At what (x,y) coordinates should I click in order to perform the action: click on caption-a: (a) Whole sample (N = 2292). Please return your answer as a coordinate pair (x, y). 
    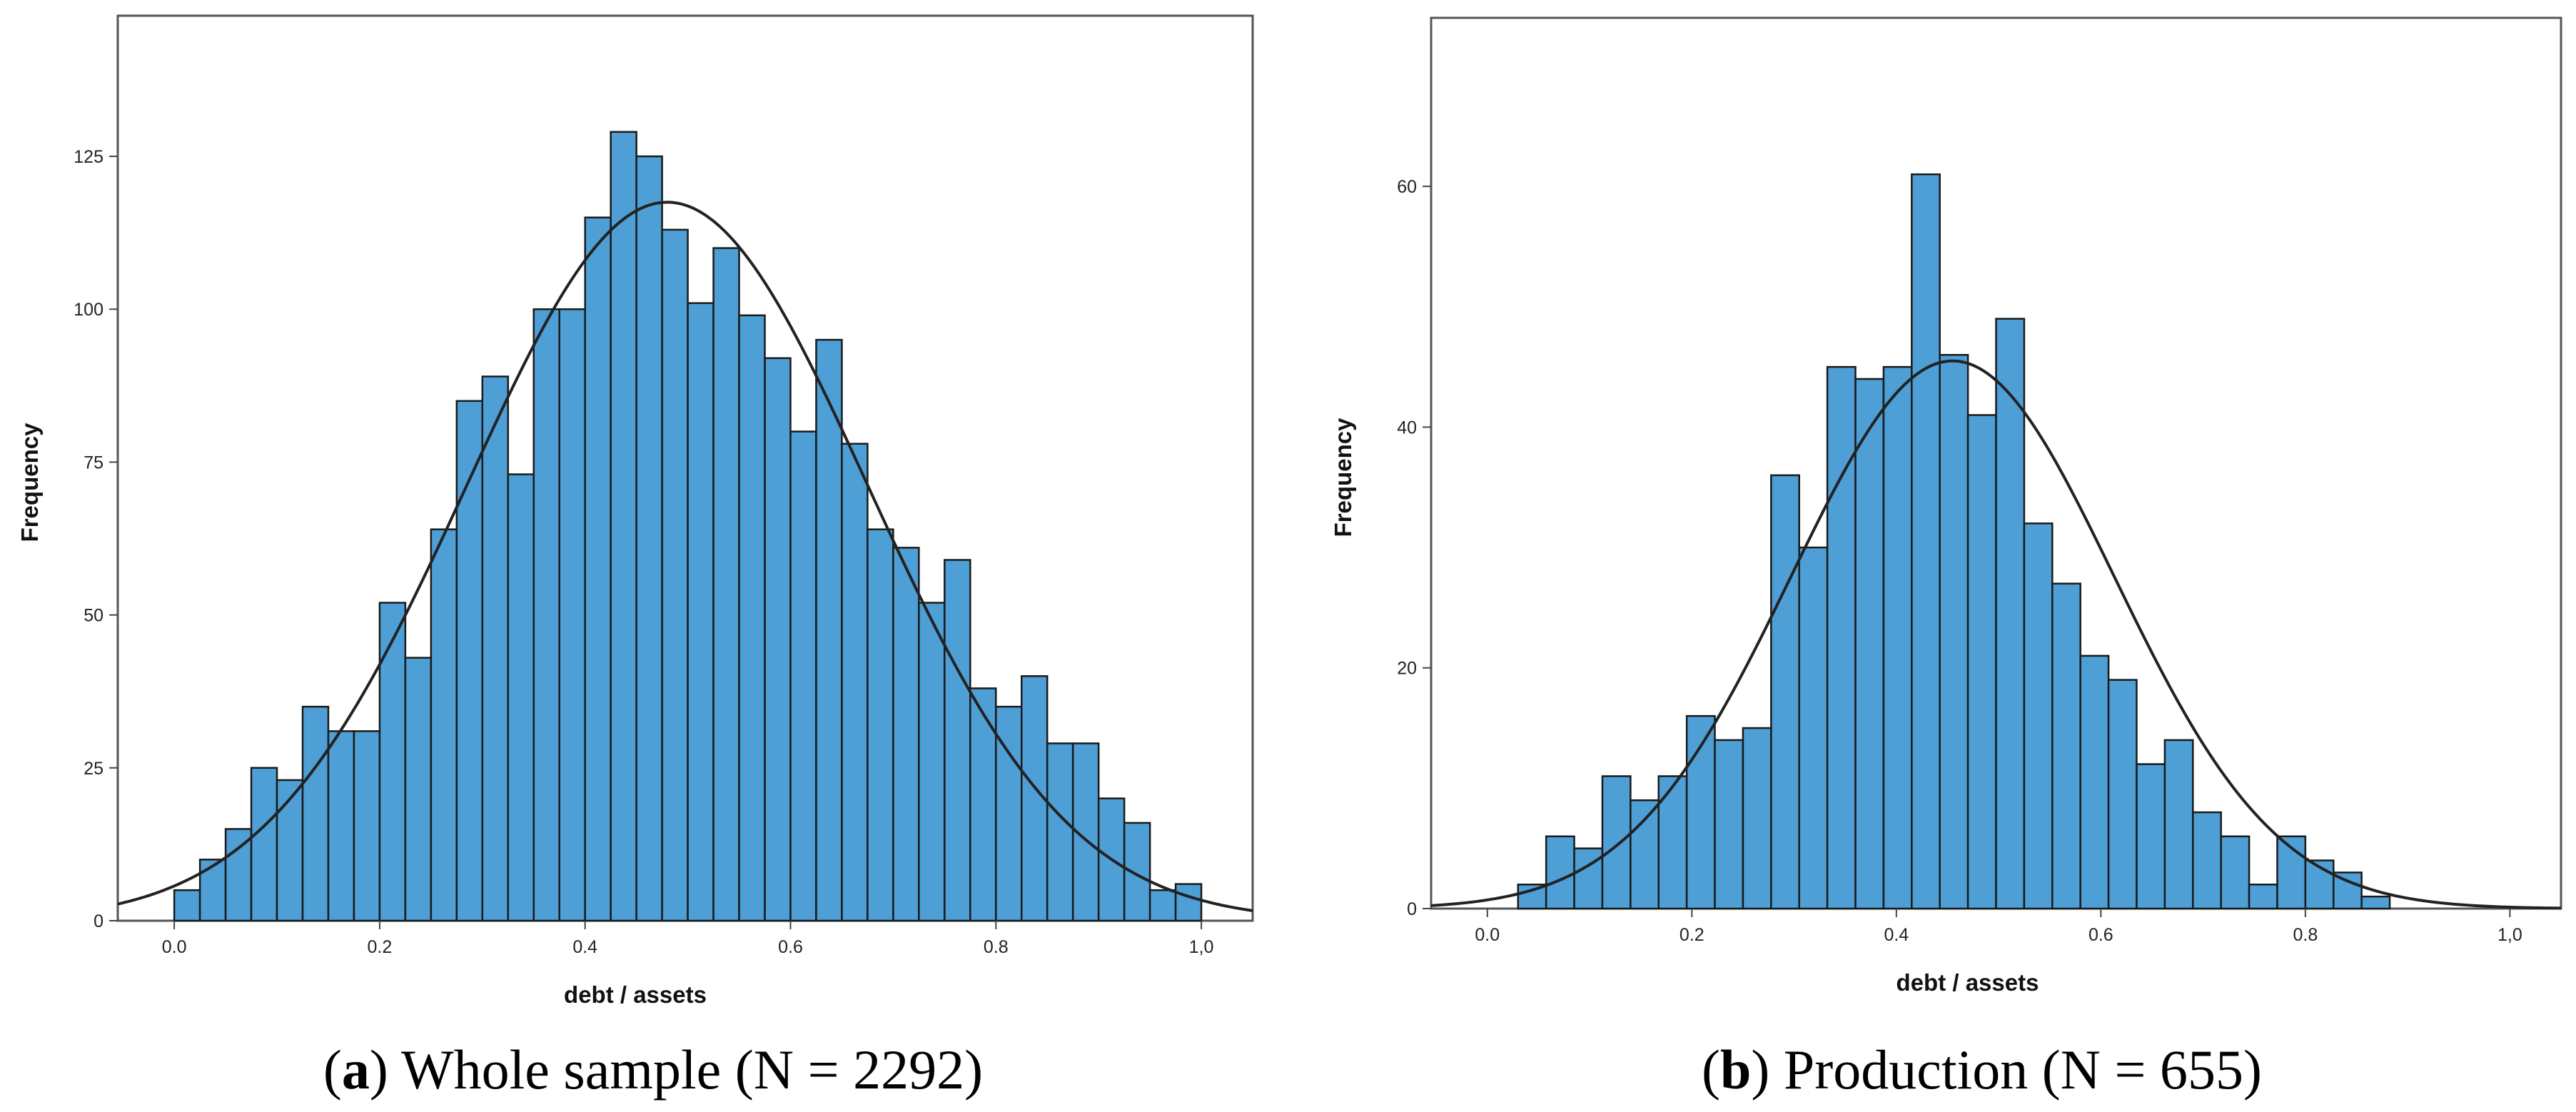
    Looking at the image, I should click on (653, 1069).